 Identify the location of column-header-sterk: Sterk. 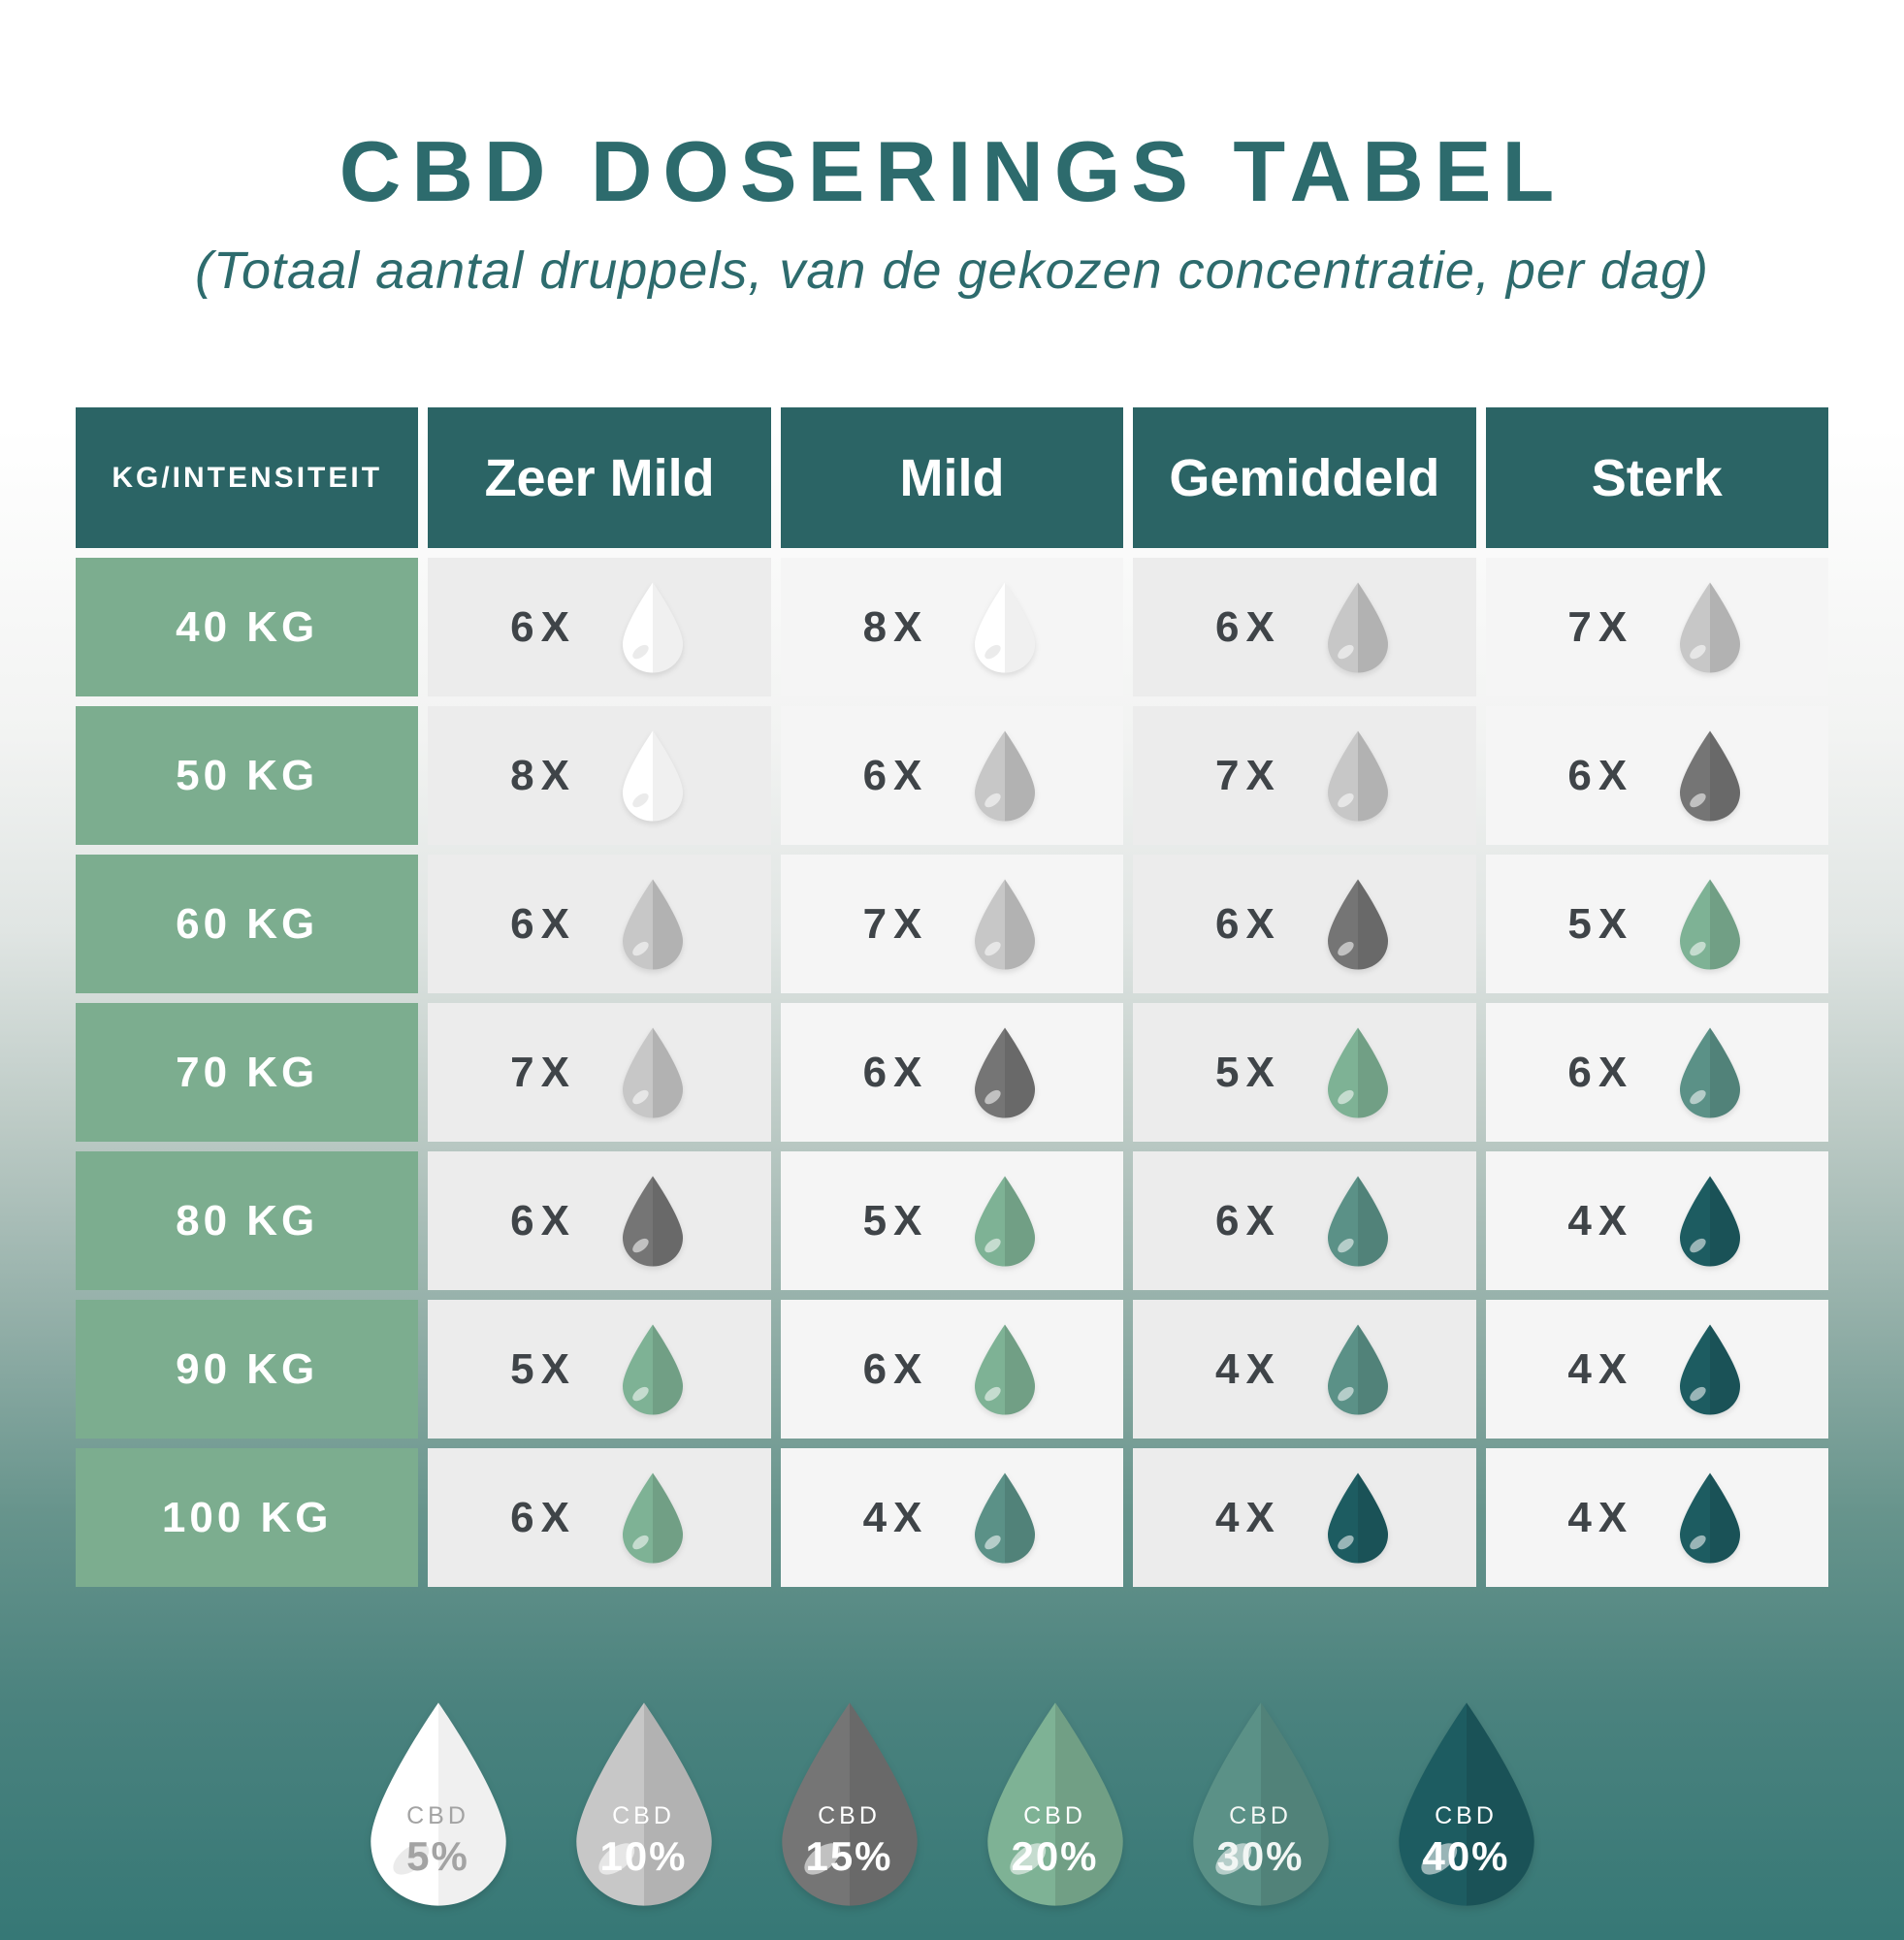
(1656, 477).